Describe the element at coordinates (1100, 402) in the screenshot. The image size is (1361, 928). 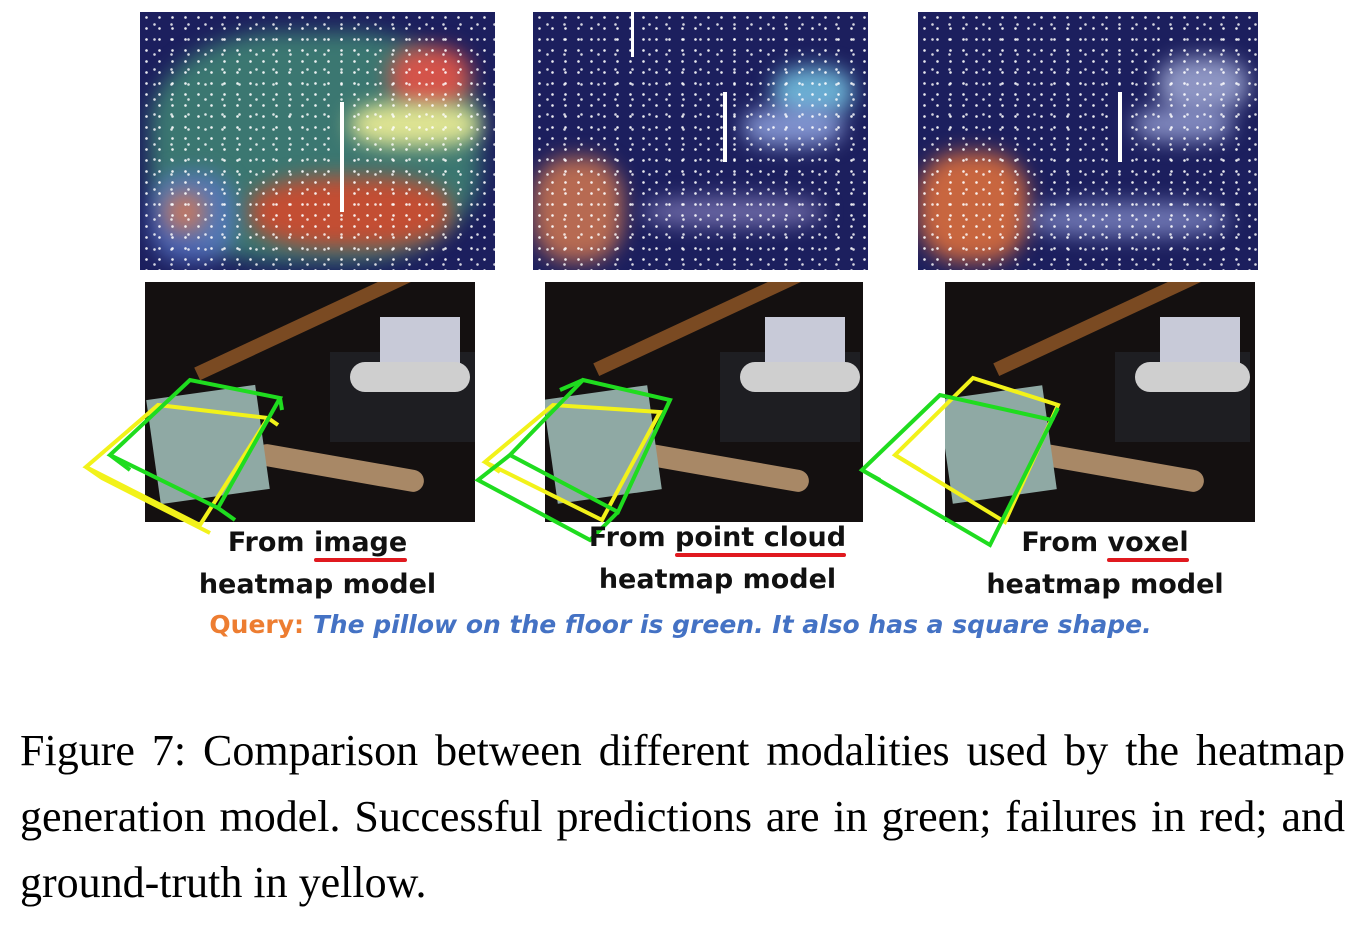
I see `scene-voxel-model` at that location.